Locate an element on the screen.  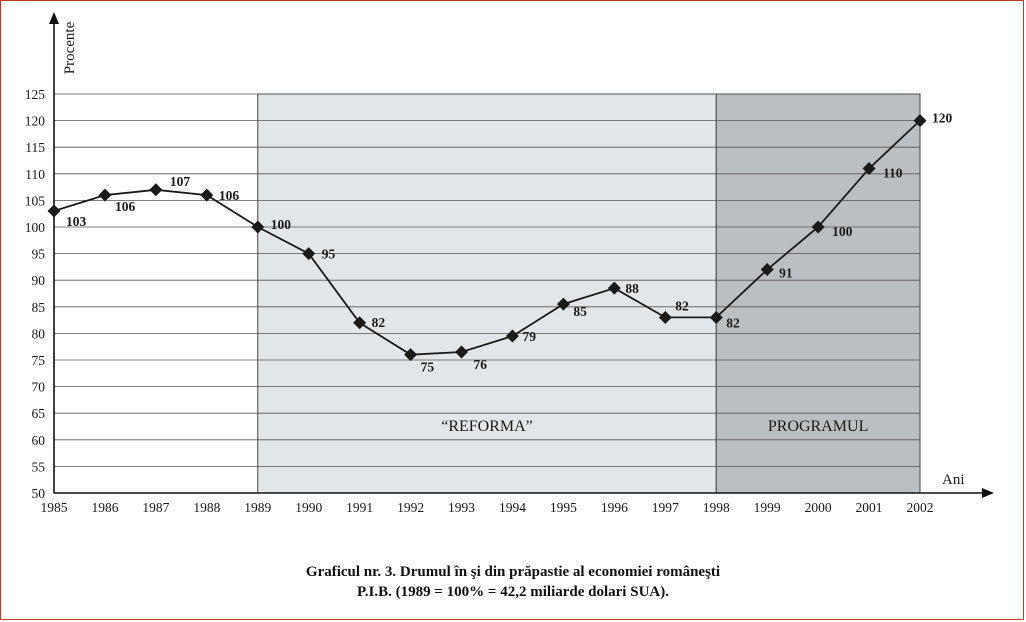
y-tick-label-110: 110 is located at coordinates (35, 174).